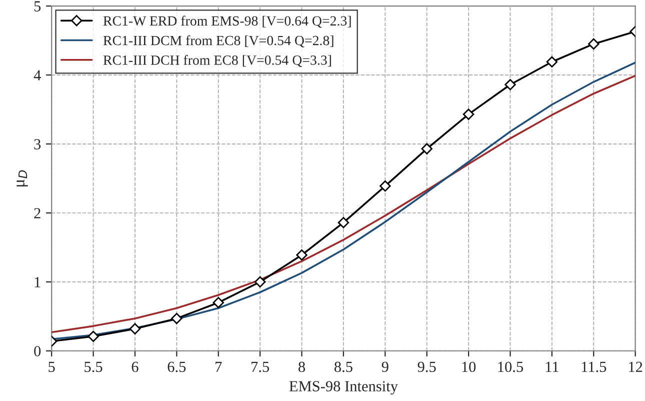  Describe the element at coordinates (135, 367) in the screenshot. I see `x-tick-label: 6` at that location.